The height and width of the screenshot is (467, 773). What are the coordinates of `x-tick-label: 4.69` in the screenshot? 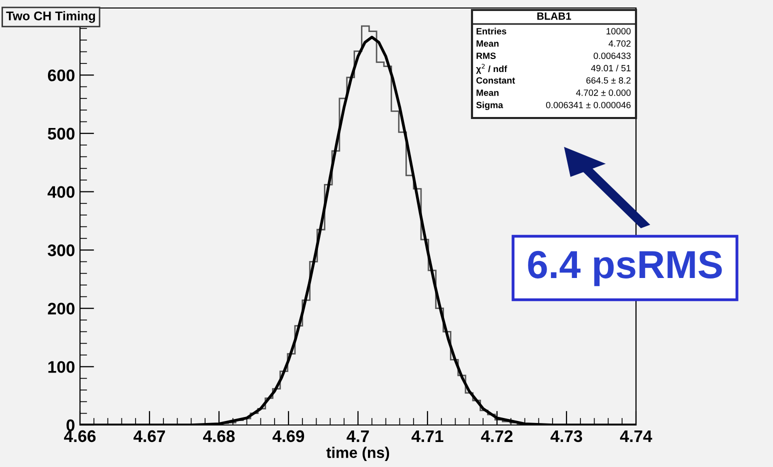 It's located at (288, 436).